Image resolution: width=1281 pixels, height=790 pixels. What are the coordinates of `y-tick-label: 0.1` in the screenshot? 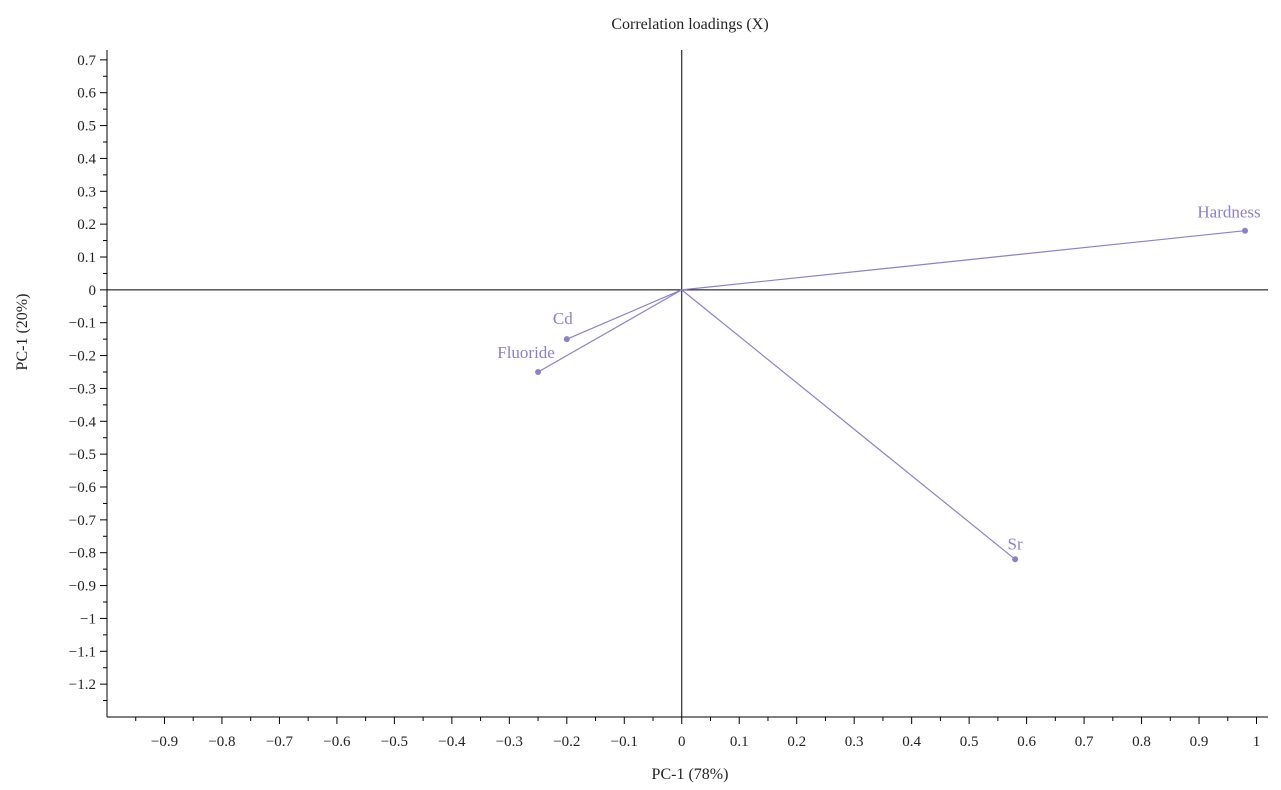 It's located at (86, 258).